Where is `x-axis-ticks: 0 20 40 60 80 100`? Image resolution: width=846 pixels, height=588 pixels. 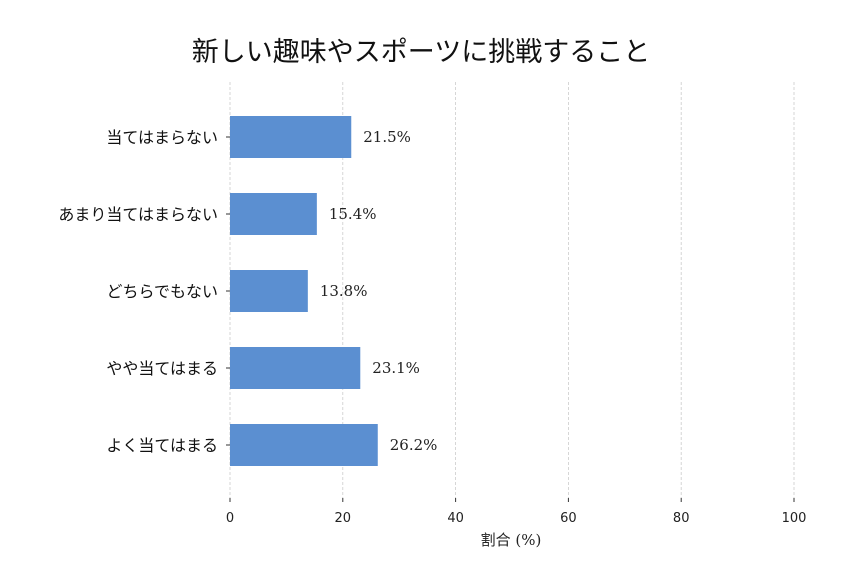
x-axis-ticks: 0 20 40 60 80 100 is located at coordinates (516, 512).